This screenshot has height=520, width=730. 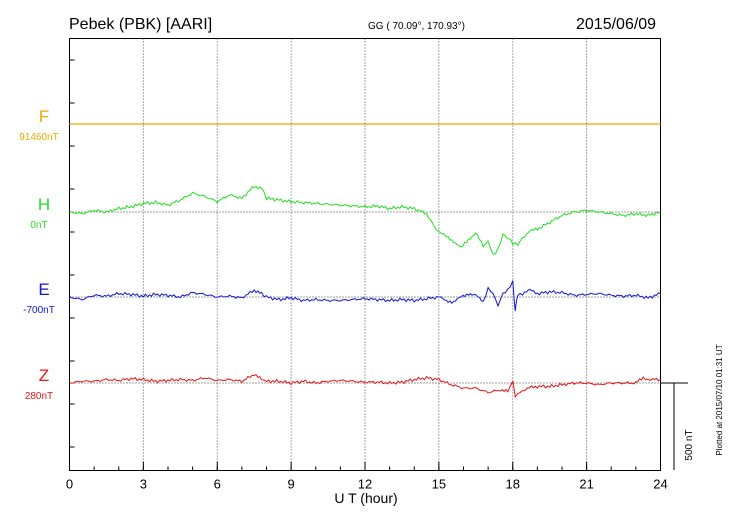 I want to click on series-line-Z, so click(x=365, y=386).